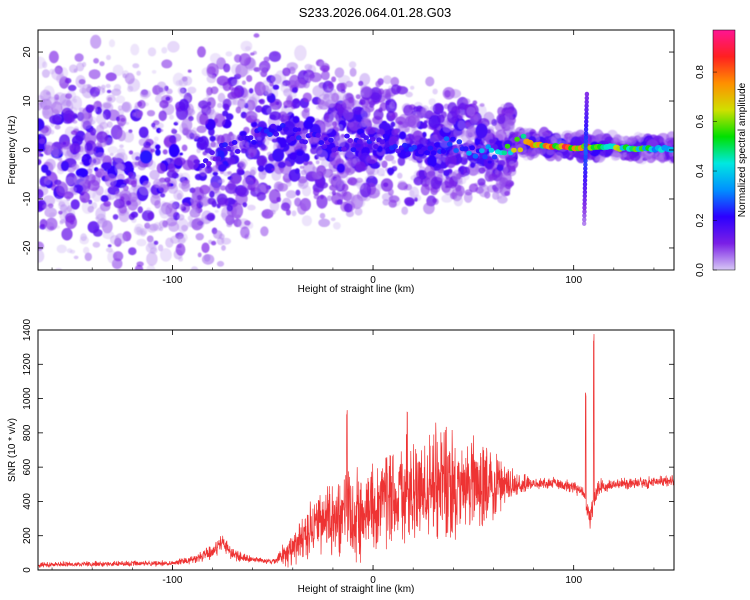 This screenshot has height=600, width=750. Describe the element at coordinates (27, 247) in the screenshot. I see `y-tick-label: -20` at that location.